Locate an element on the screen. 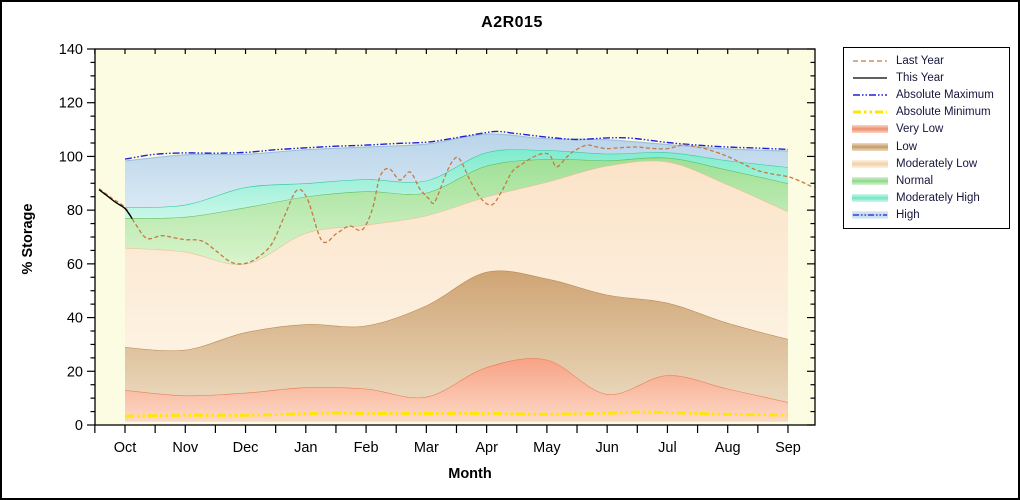 The image size is (1020, 500). y-axis-title: % Storage is located at coordinates (28, 239).